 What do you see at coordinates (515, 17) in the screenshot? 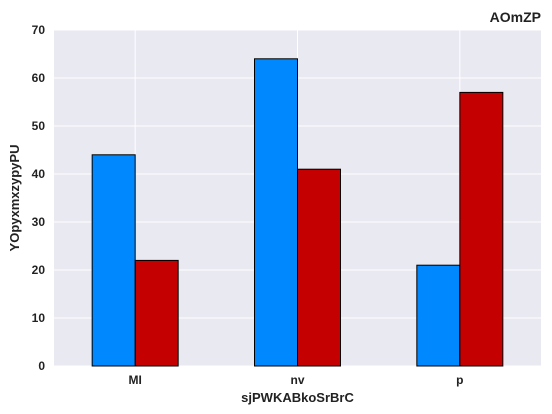
I see `chart-title: AOmZP` at bounding box center [515, 17].